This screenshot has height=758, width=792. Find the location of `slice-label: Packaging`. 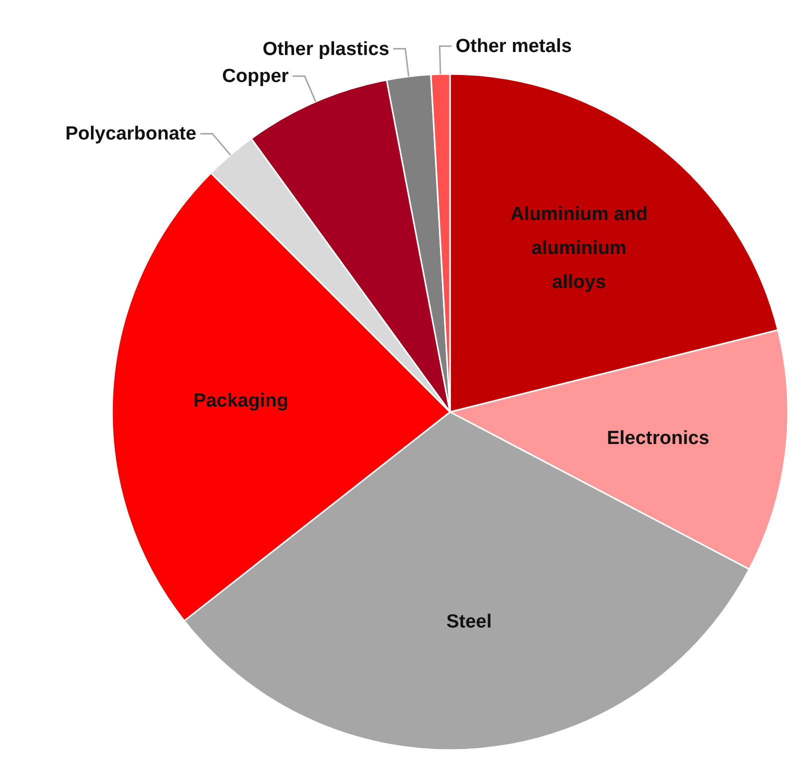

slice-label: Packaging is located at coordinates (240, 401).